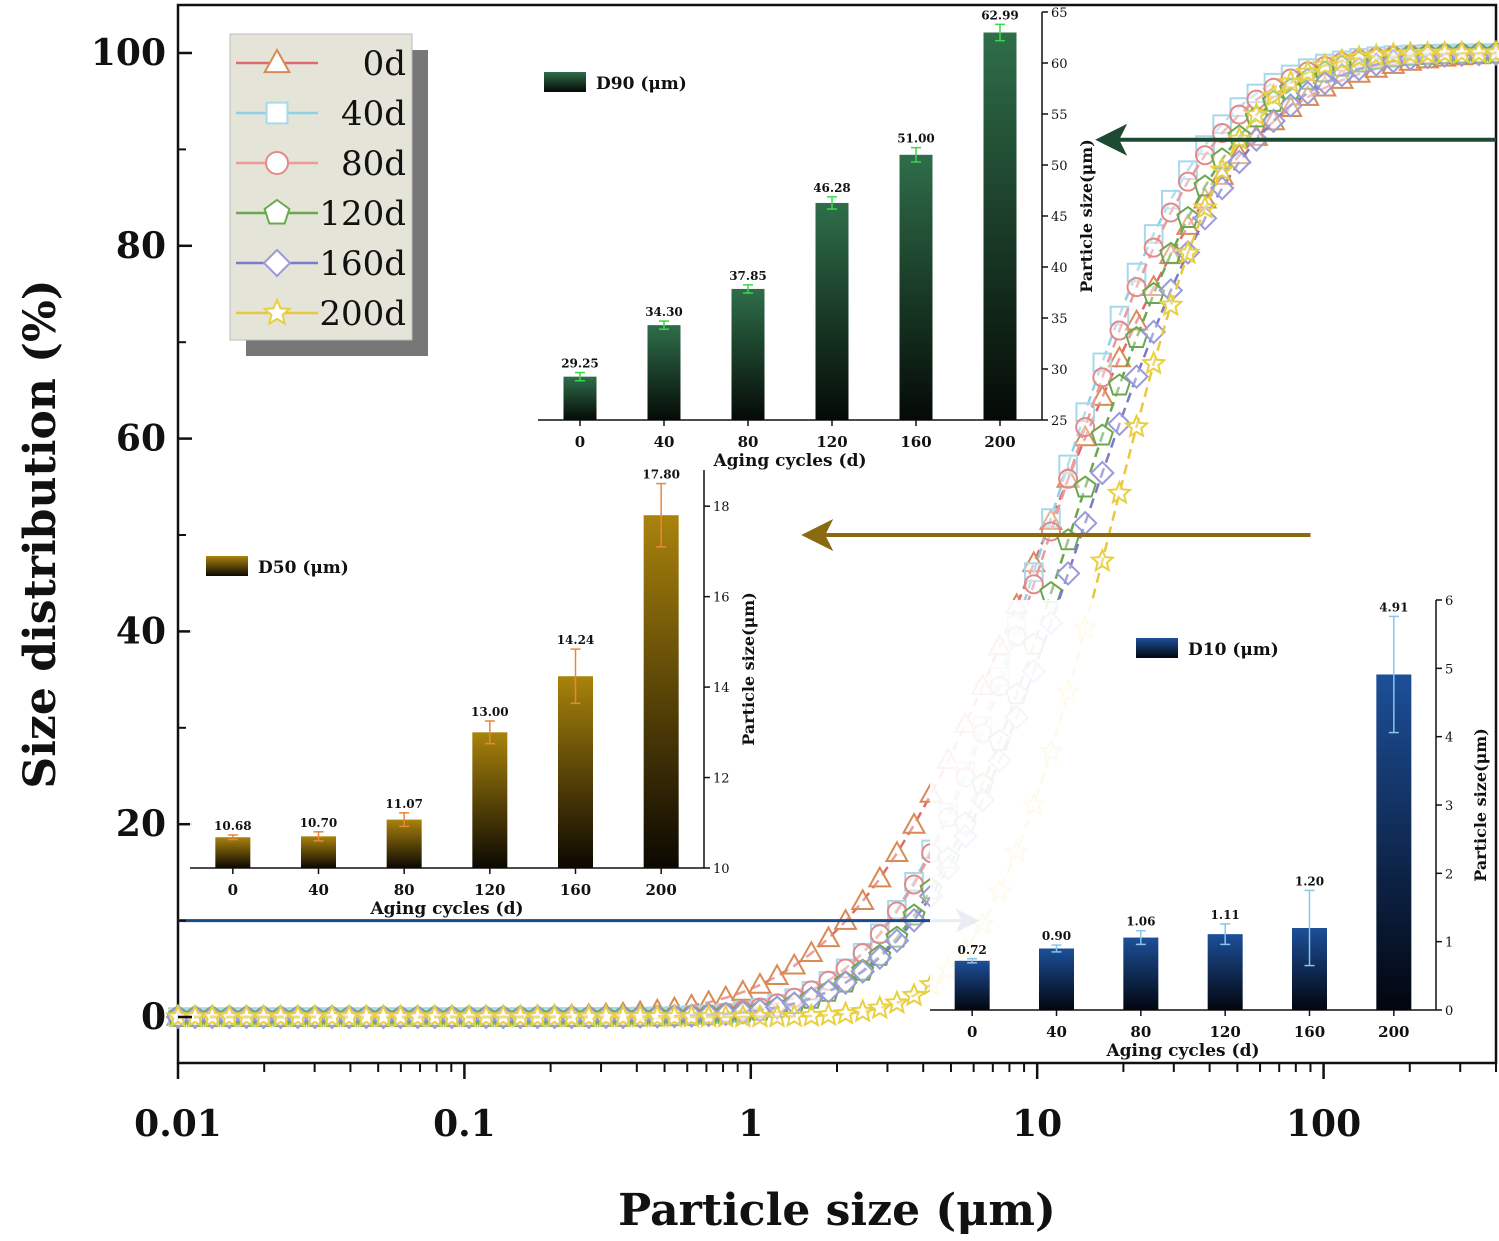 The height and width of the screenshot is (1241, 1499). What do you see at coordinates (321, 264) in the screenshot?
I see `legend-item-160d: 160d` at bounding box center [321, 264].